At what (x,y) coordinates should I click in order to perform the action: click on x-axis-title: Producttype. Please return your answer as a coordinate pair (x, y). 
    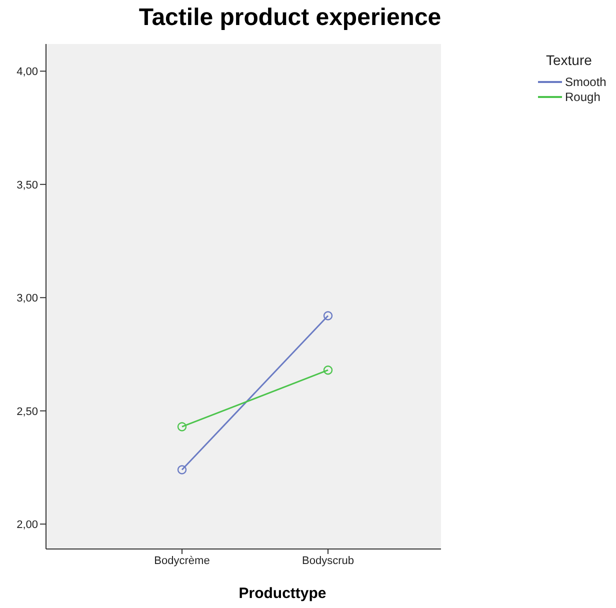
    Looking at the image, I should click on (283, 593).